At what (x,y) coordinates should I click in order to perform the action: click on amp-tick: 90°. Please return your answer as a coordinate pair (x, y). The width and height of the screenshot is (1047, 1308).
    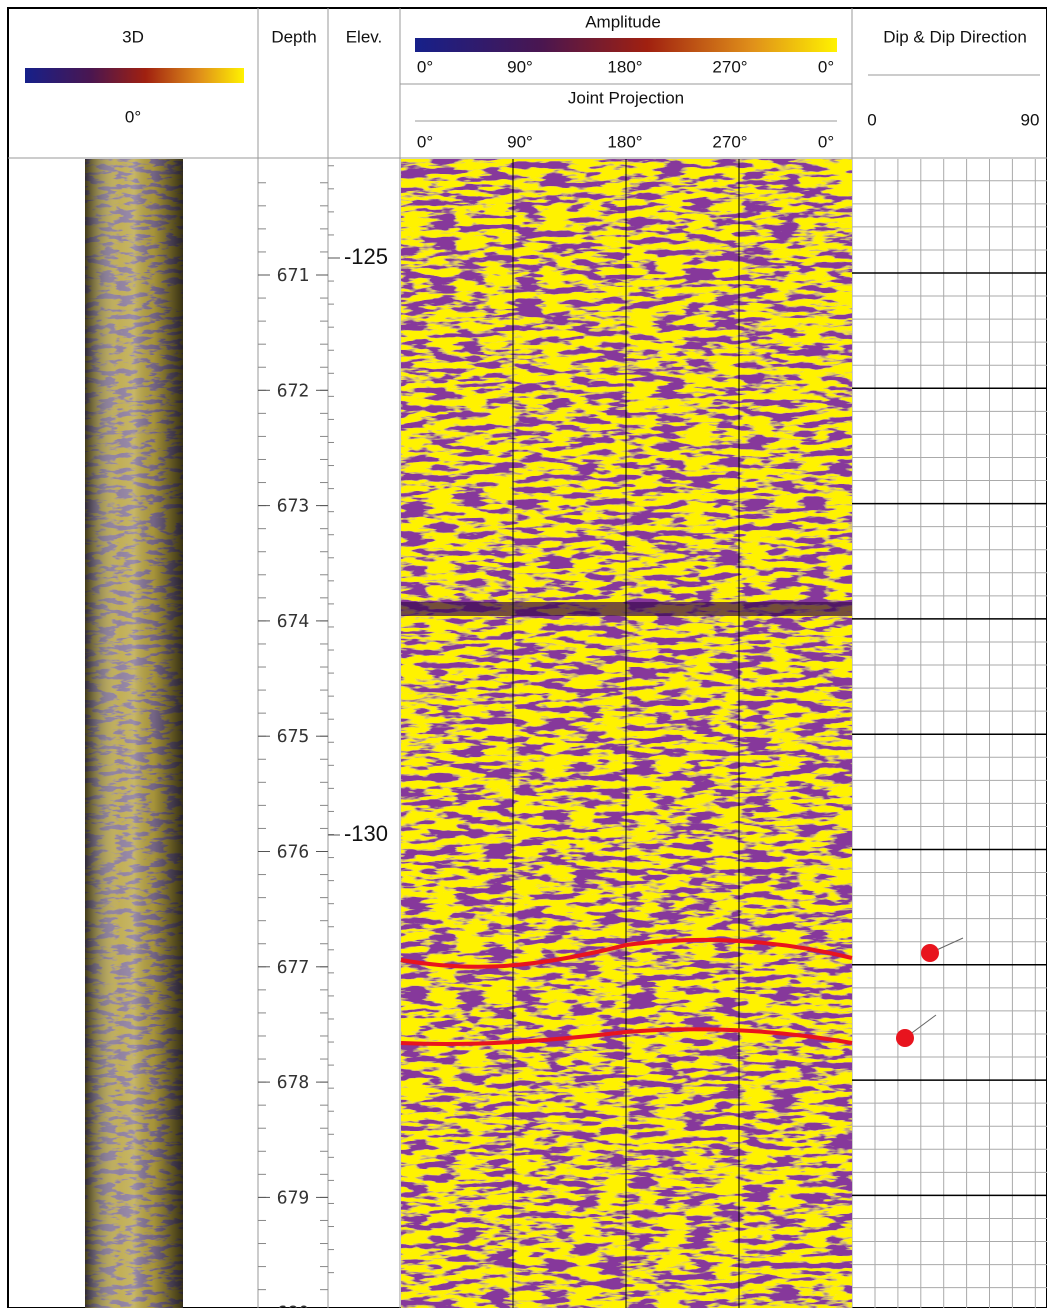
    Looking at the image, I should click on (520, 66).